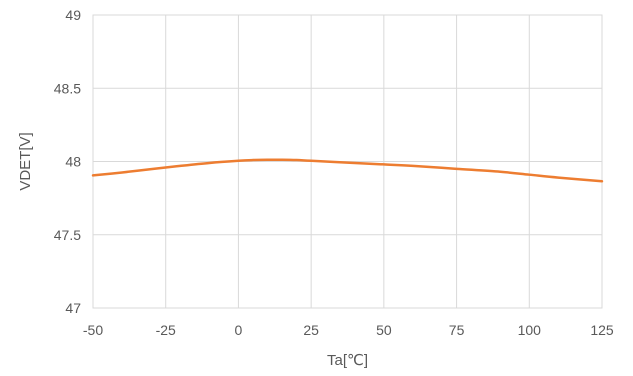 This screenshot has width=633, height=376. I want to click on x-tick-label: 50, so click(384, 330).